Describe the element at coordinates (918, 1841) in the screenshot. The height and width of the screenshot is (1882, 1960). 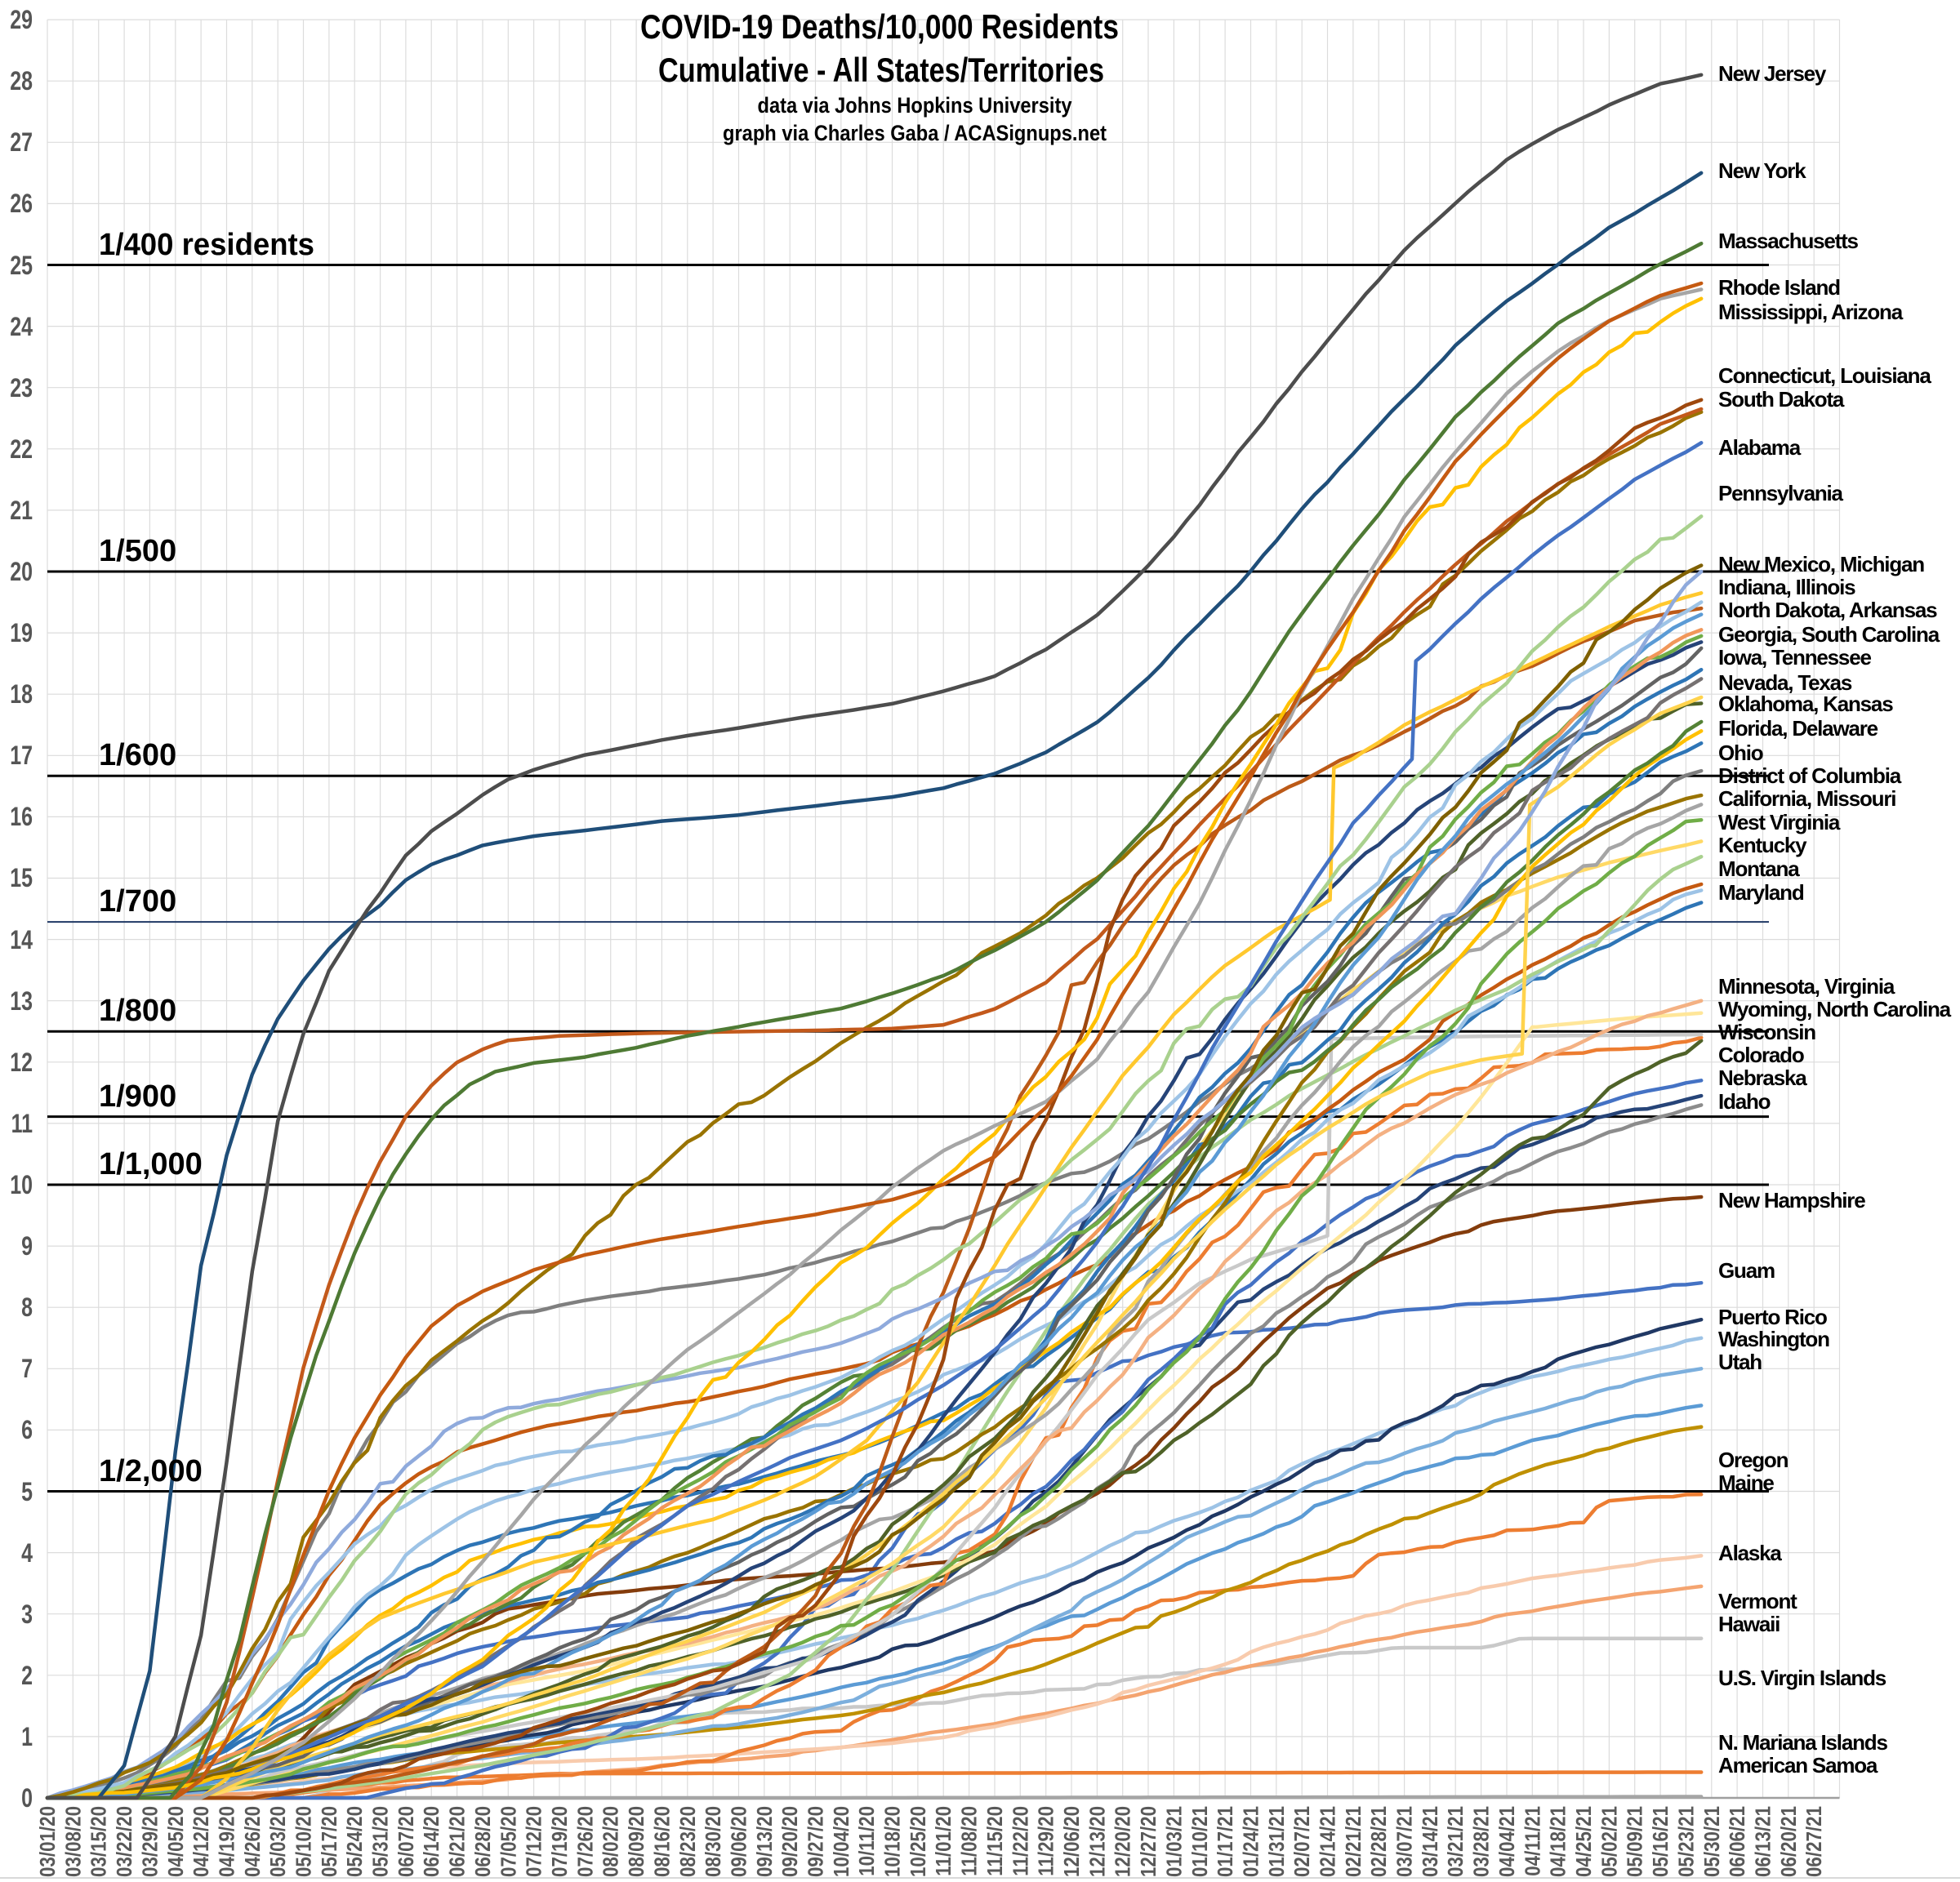
I see `svg-text: 10/25/20` at that location.